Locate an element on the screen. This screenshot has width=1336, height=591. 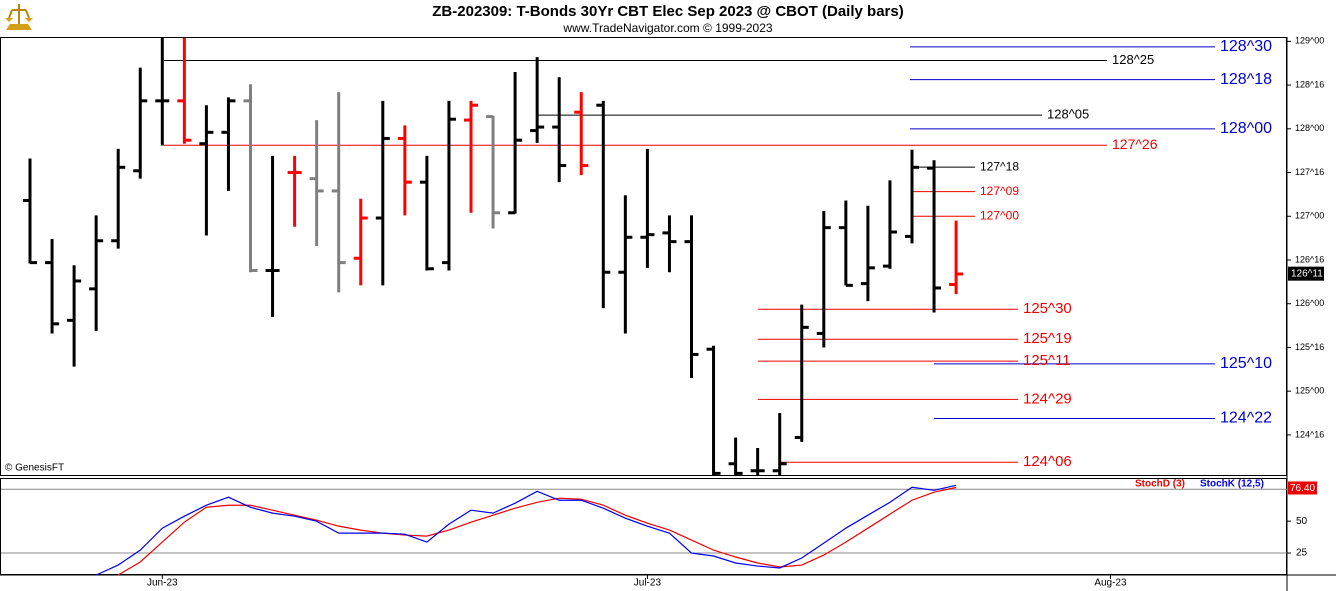
y-tick-label: 125^00 is located at coordinates (1309, 391).